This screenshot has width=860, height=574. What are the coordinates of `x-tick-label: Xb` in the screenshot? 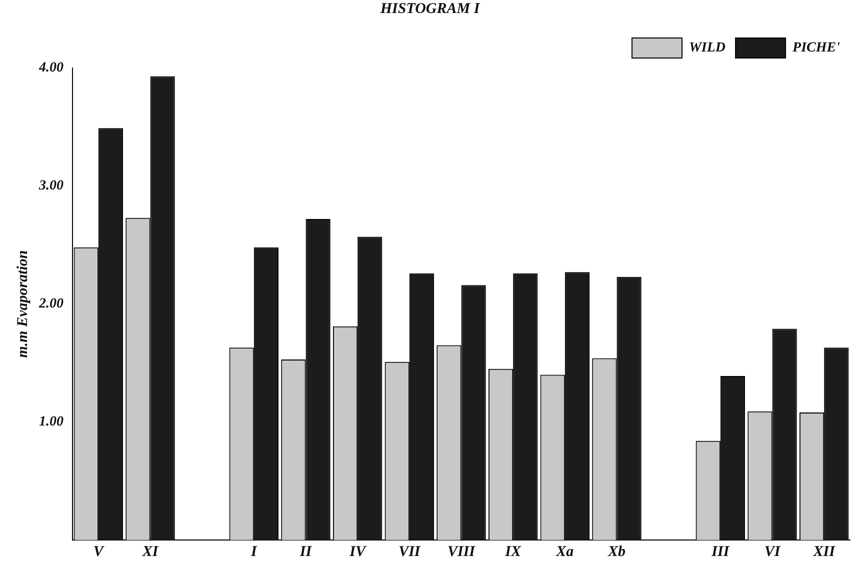 It's located at (616, 552).